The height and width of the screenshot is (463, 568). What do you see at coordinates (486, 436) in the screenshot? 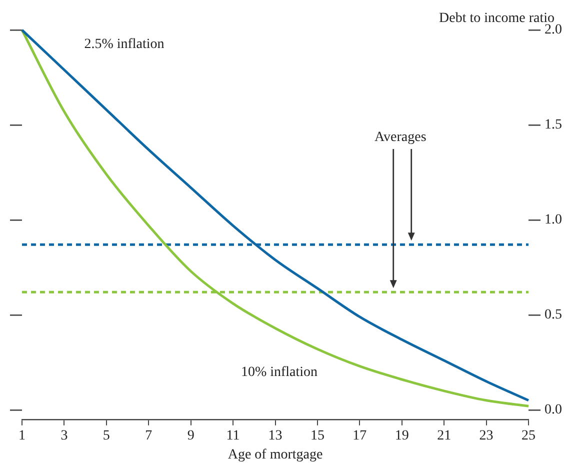
I see `x-tick-label: 23` at bounding box center [486, 436].